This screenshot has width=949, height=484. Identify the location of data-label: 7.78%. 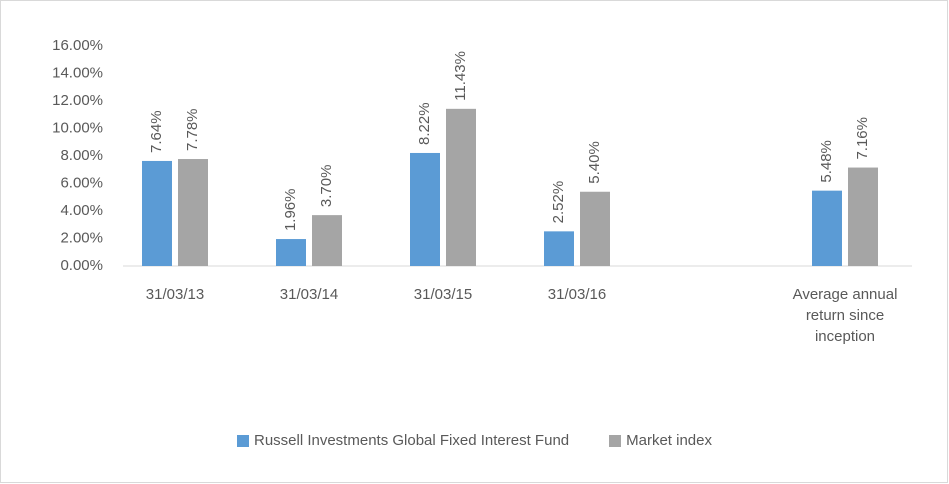
(192, 129).